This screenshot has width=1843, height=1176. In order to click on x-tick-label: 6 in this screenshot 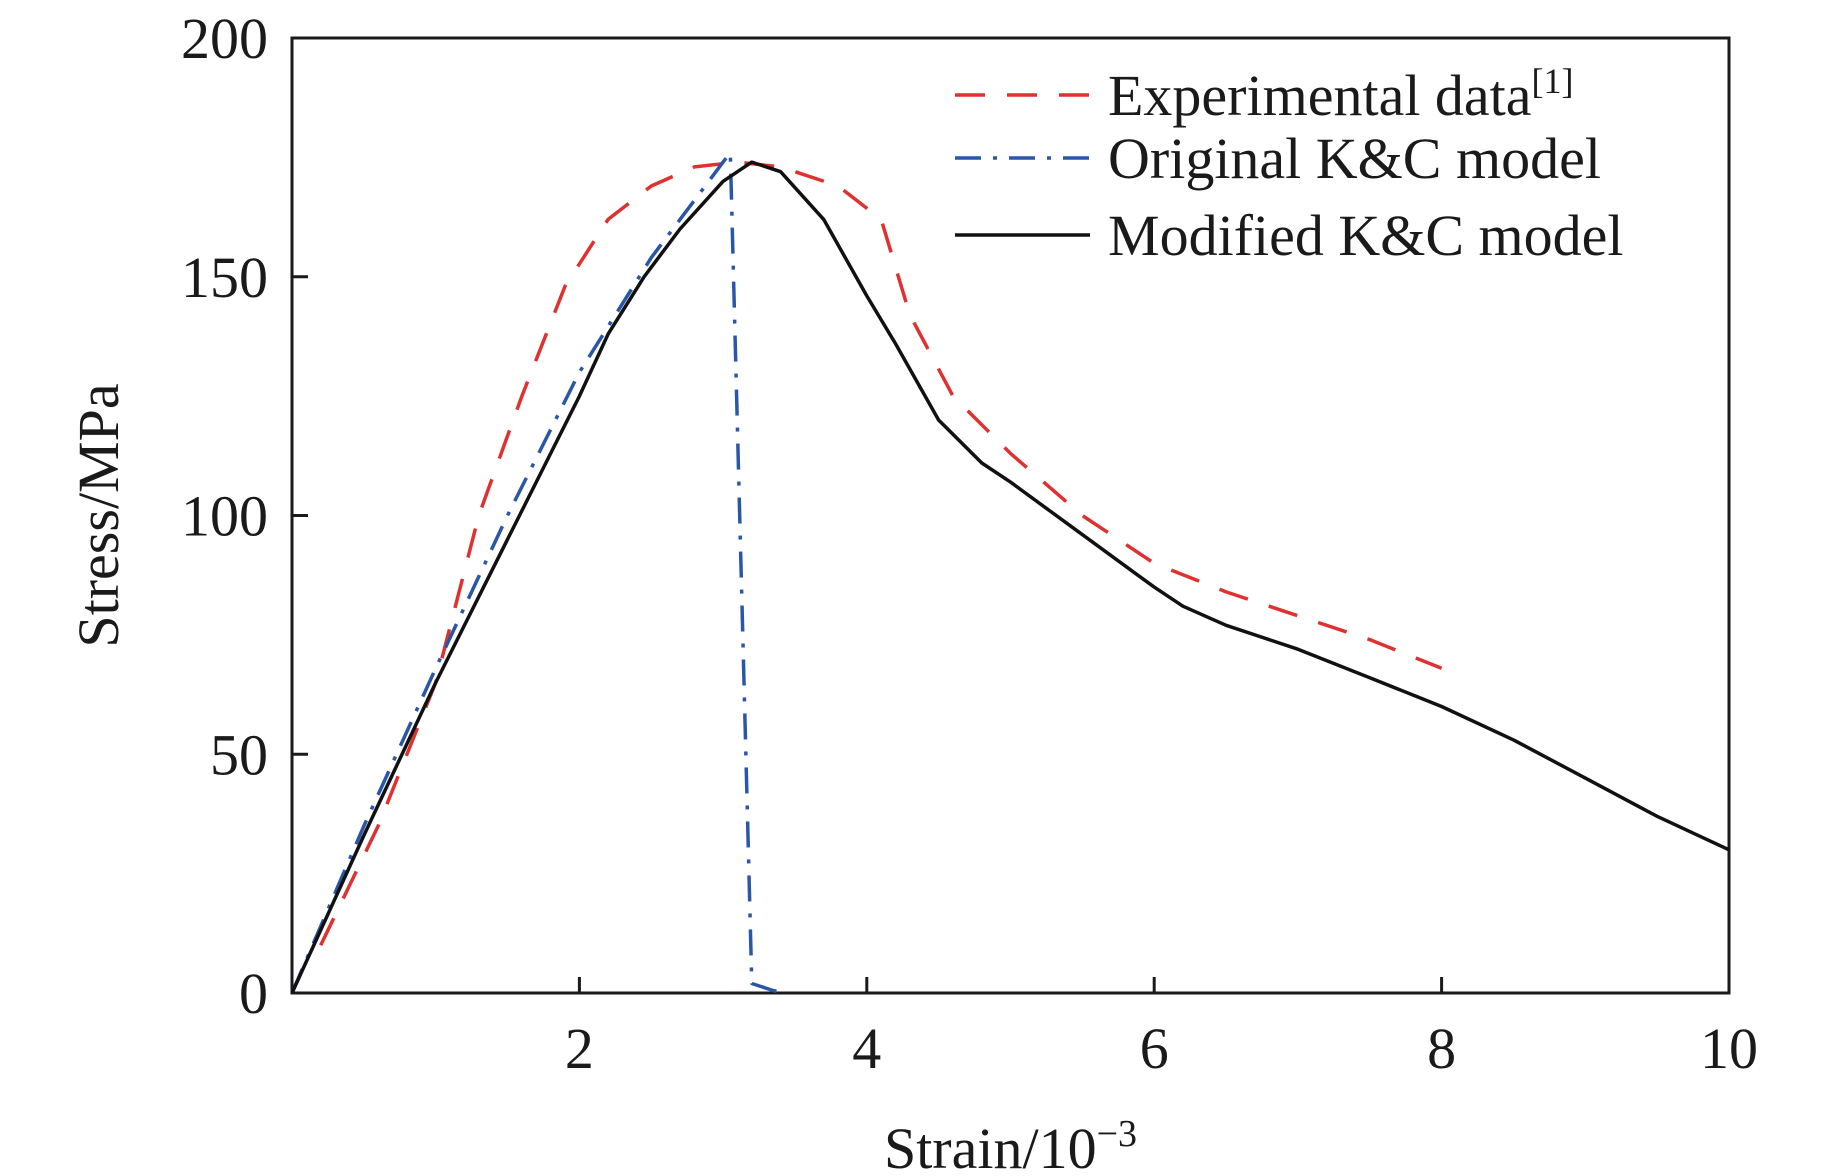, I will do `click(1154, 1048)`.